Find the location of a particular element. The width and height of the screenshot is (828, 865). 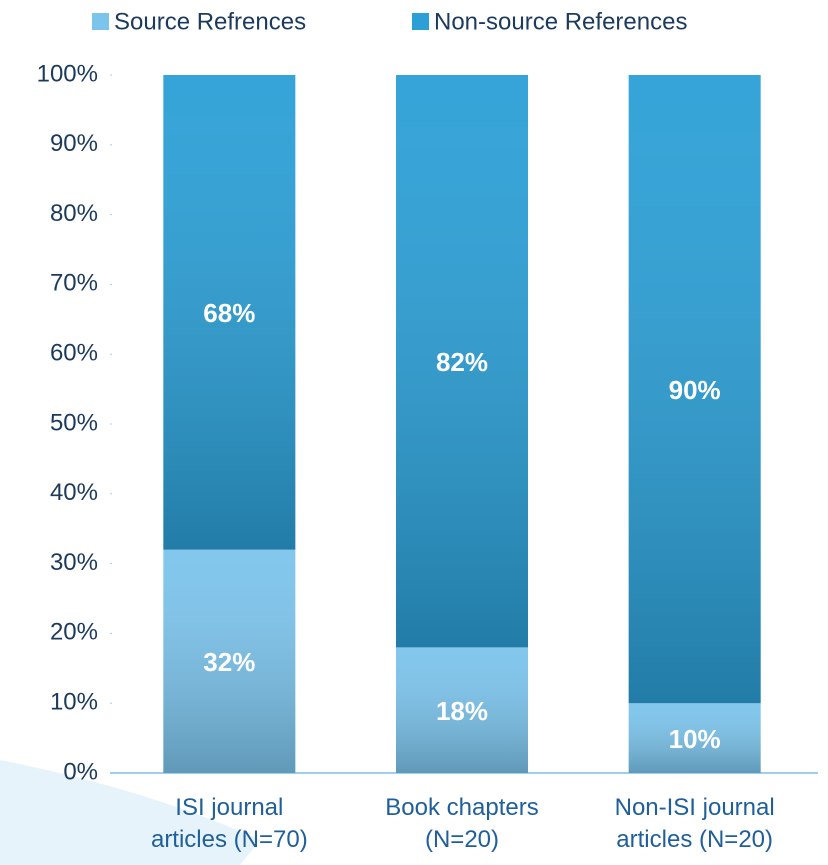

data-label: 18% is located at coordinates (462, 711).